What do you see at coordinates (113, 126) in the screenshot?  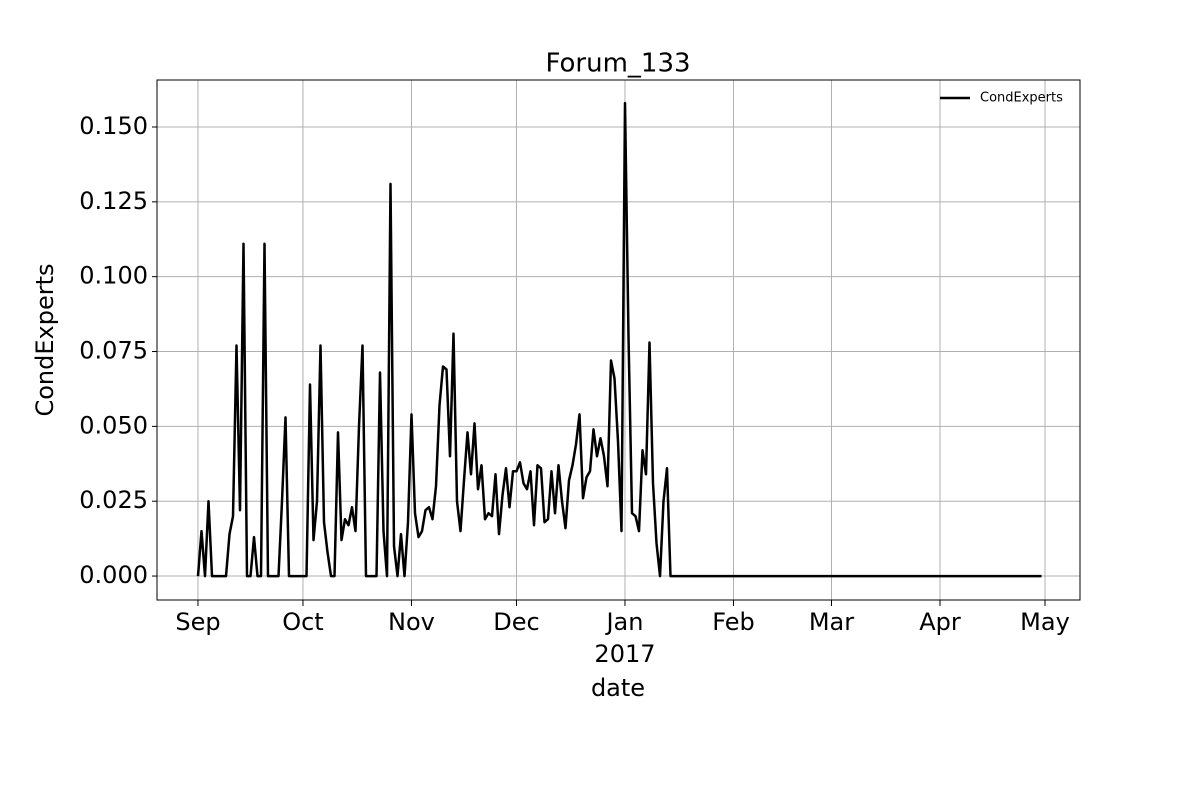 I see `y-tick-label: 0.150` at bounding box center [113, 126].